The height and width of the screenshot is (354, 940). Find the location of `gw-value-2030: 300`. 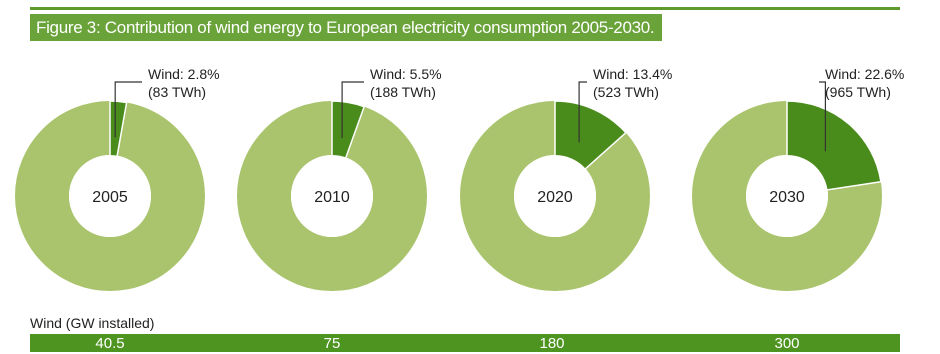

gw-value-2030: 300 is located at coordinates (787, 343).